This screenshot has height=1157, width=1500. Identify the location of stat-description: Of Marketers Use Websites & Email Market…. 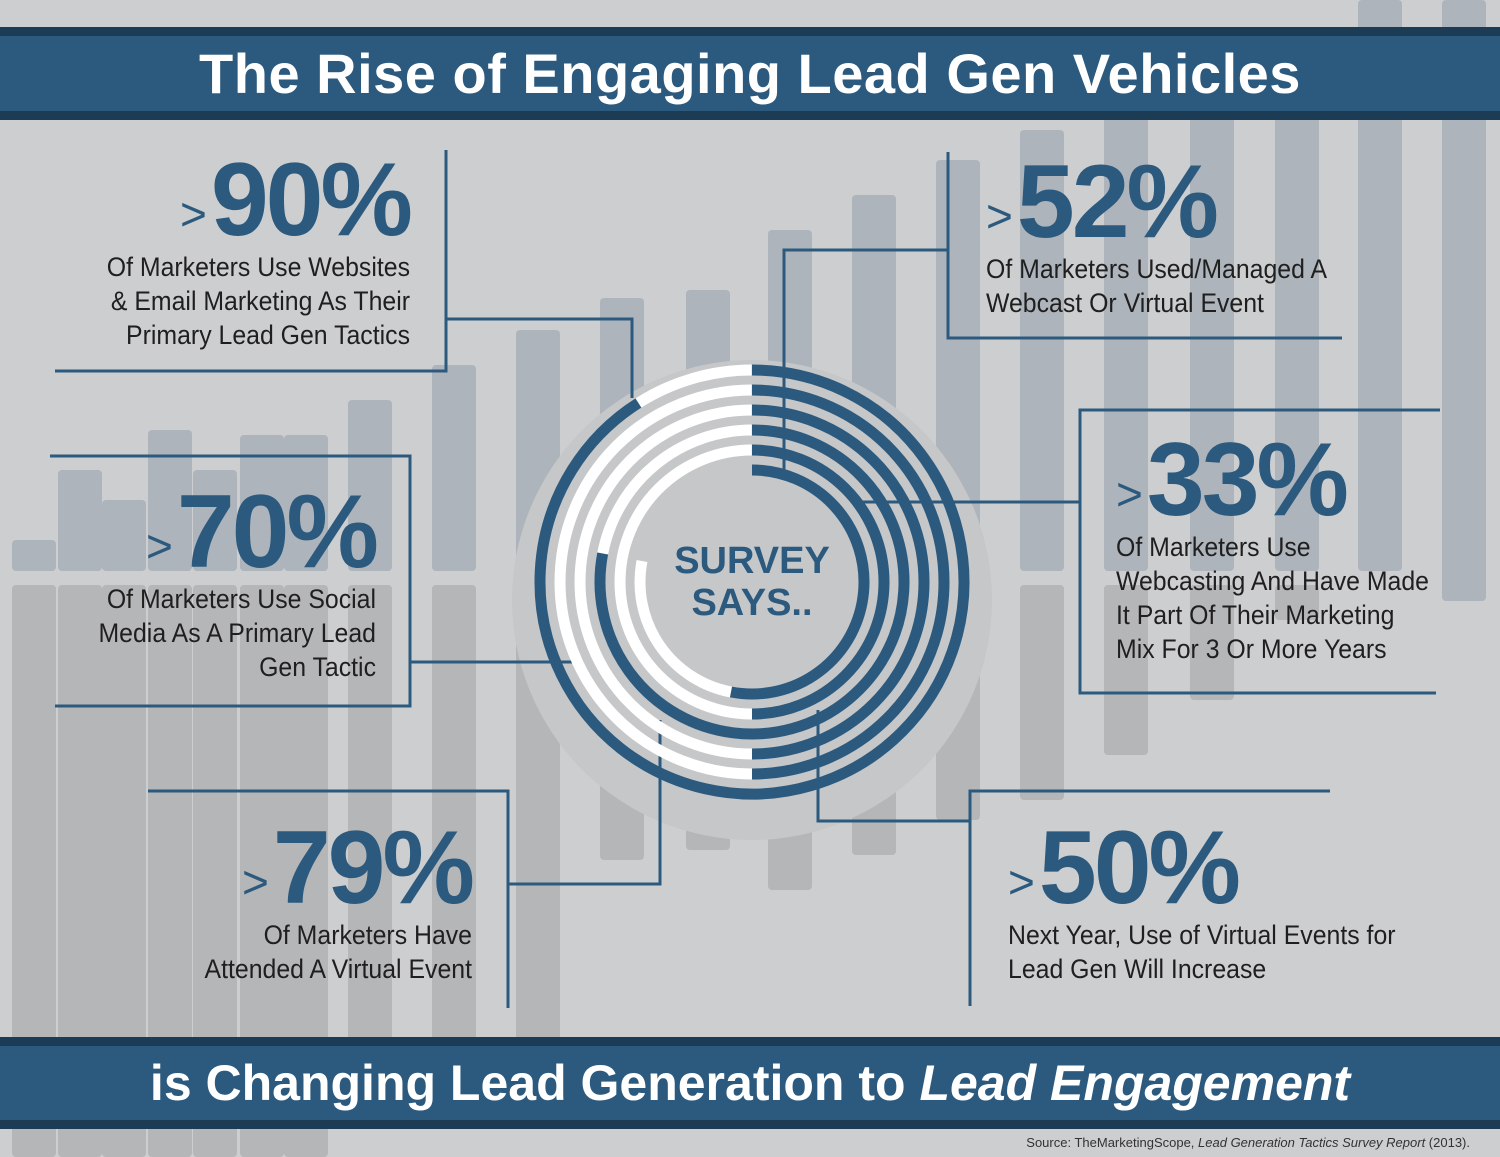
(258, 301).